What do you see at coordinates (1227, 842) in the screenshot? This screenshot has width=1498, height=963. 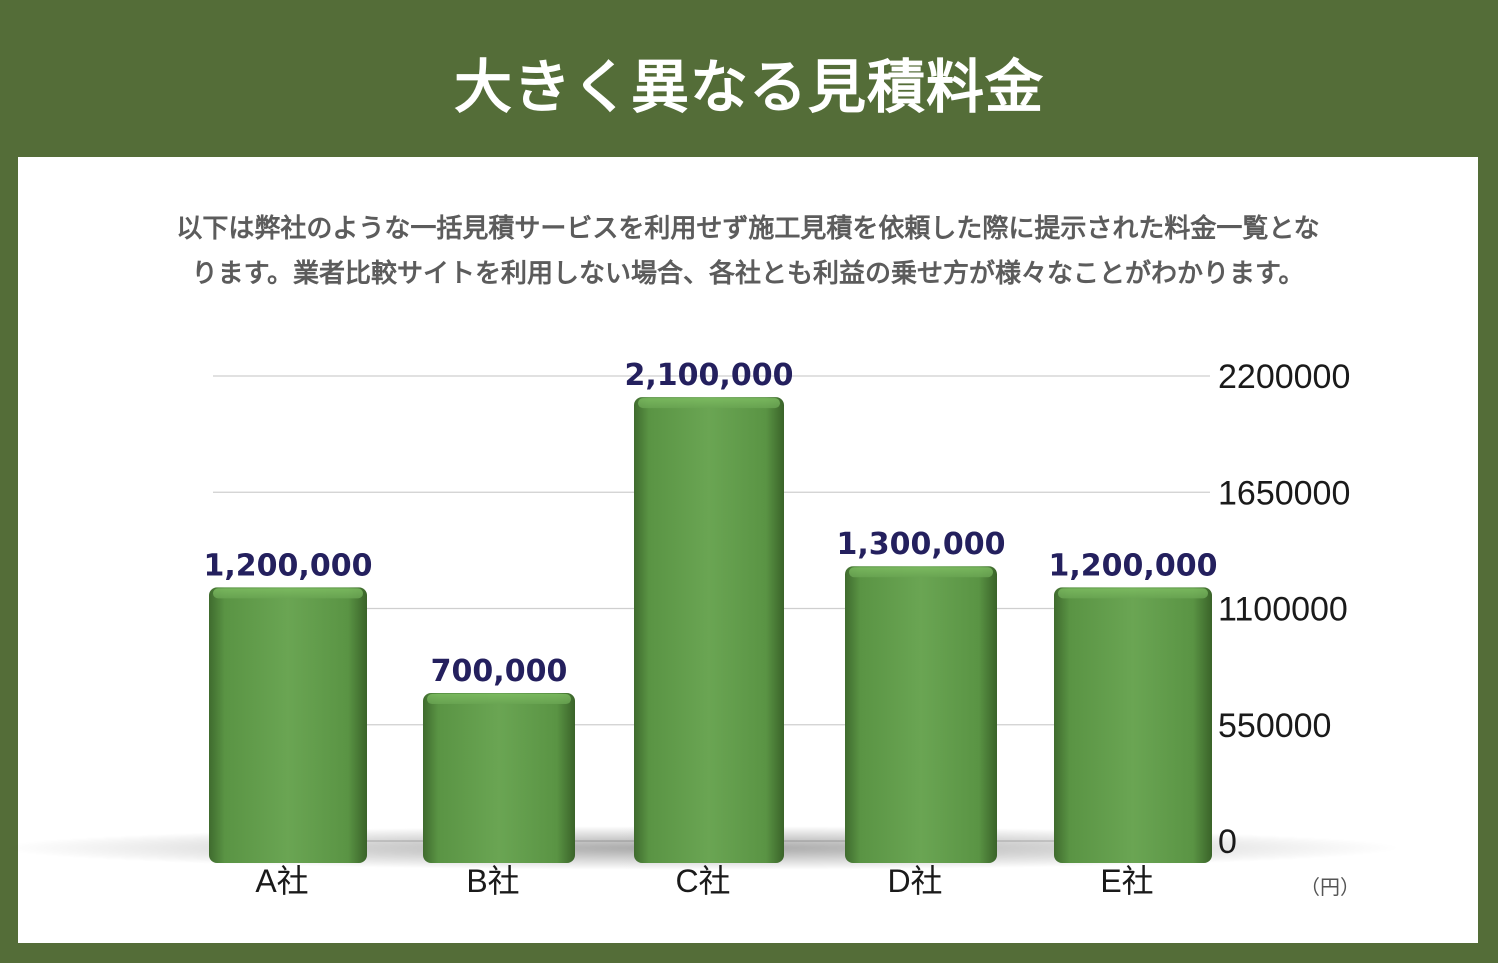 I see `y-tick-label: 0` at bounding box center [1227, 842].